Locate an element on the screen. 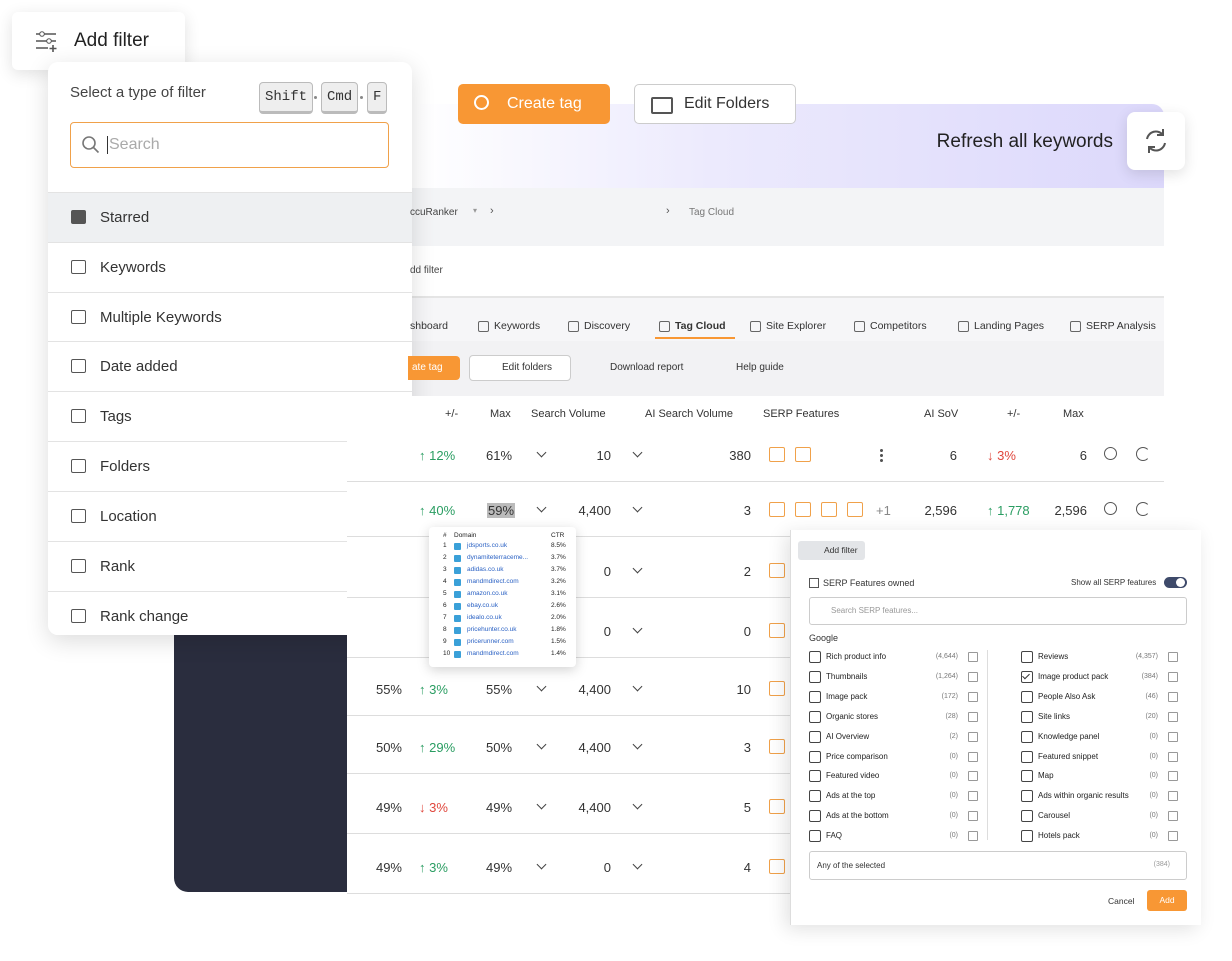 The width and height of the screenshot is (1232, 961). toolbar-help: Help guide is located at coordinates (760, 367).